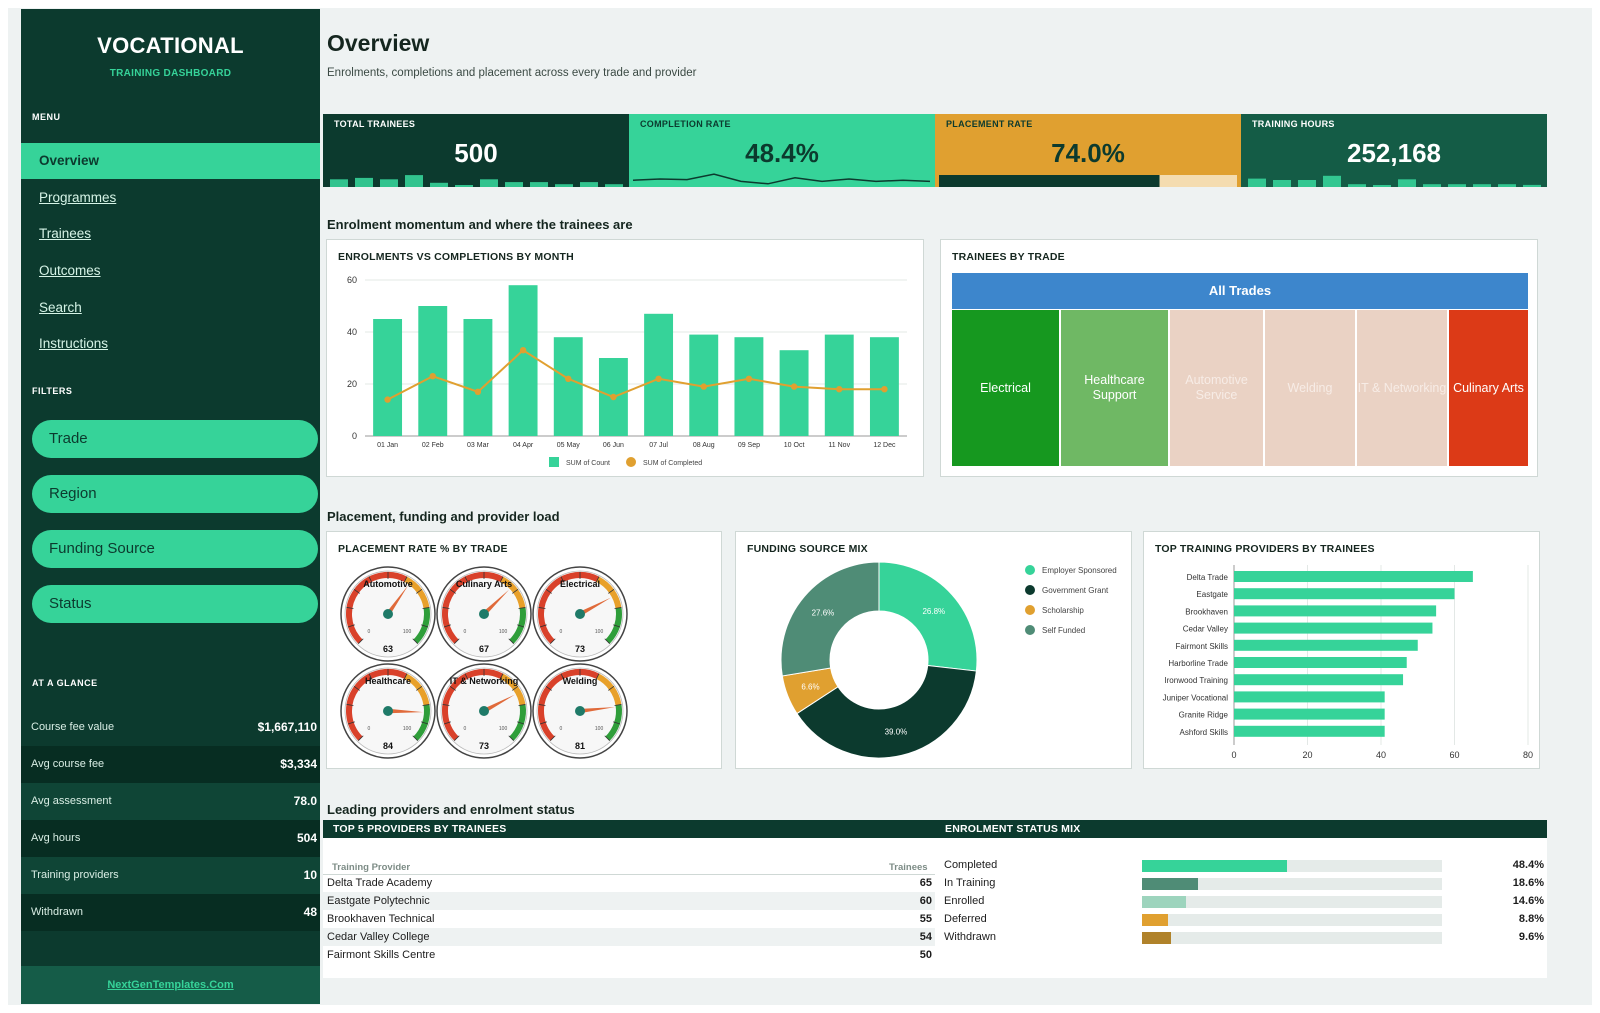 The width and height of the screenshot is (1600, 1013). Describe the element at coordinates (1381, 755) in the screenshot. I see `x-tick-label: 40` at that location.